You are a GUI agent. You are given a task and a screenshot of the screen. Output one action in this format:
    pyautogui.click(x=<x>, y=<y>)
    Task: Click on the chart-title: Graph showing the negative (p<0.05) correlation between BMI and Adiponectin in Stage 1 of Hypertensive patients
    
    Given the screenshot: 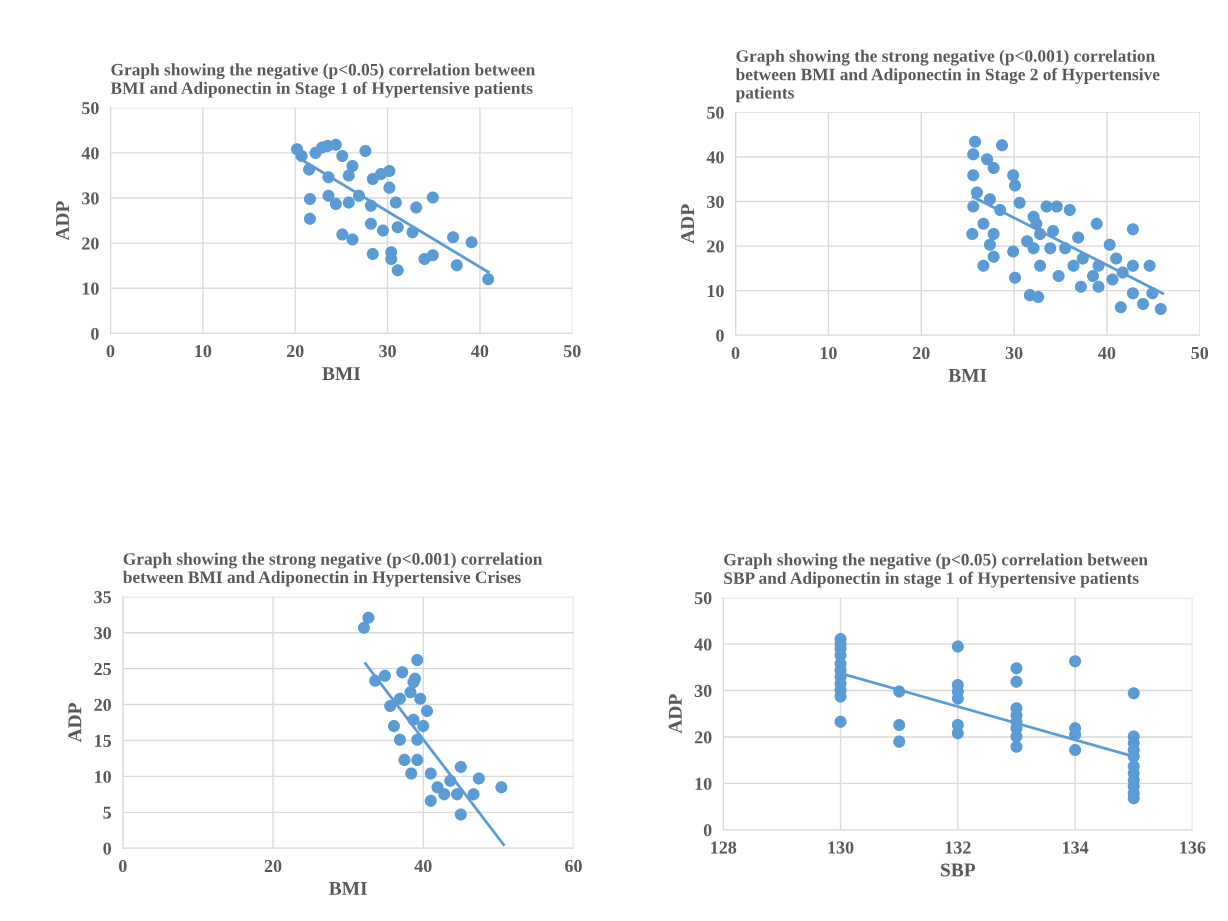 What is the action you would take?
    pyautogui.click(x=323, y=80)
    